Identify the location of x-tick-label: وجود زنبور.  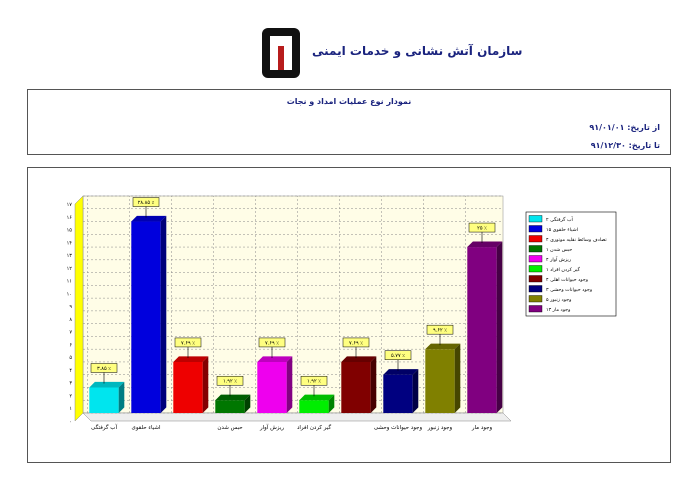
(440, 428).